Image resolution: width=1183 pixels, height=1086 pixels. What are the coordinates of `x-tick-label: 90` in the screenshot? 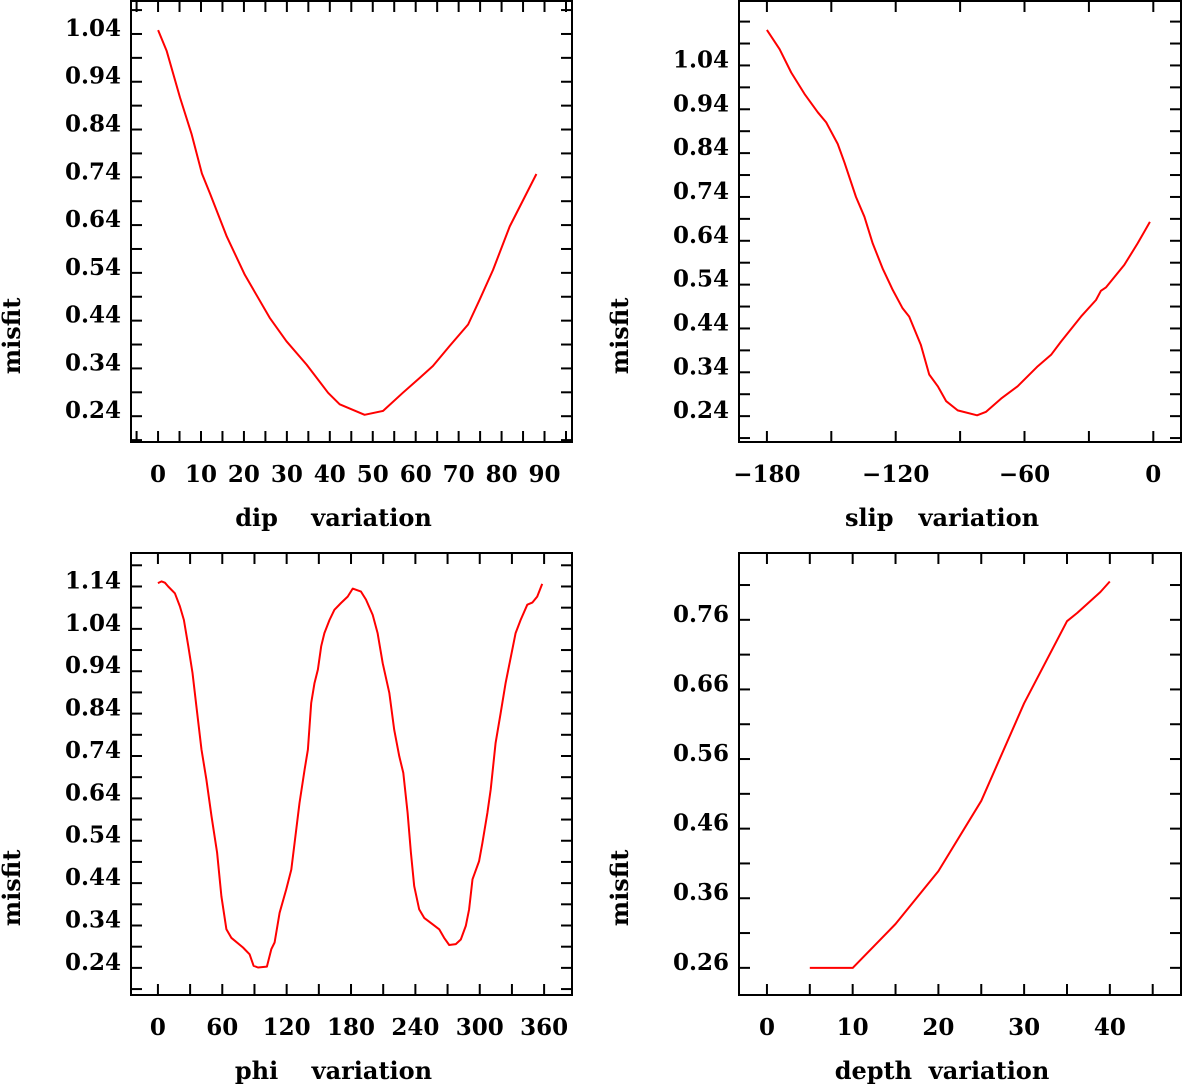 It's located at (545, 474).